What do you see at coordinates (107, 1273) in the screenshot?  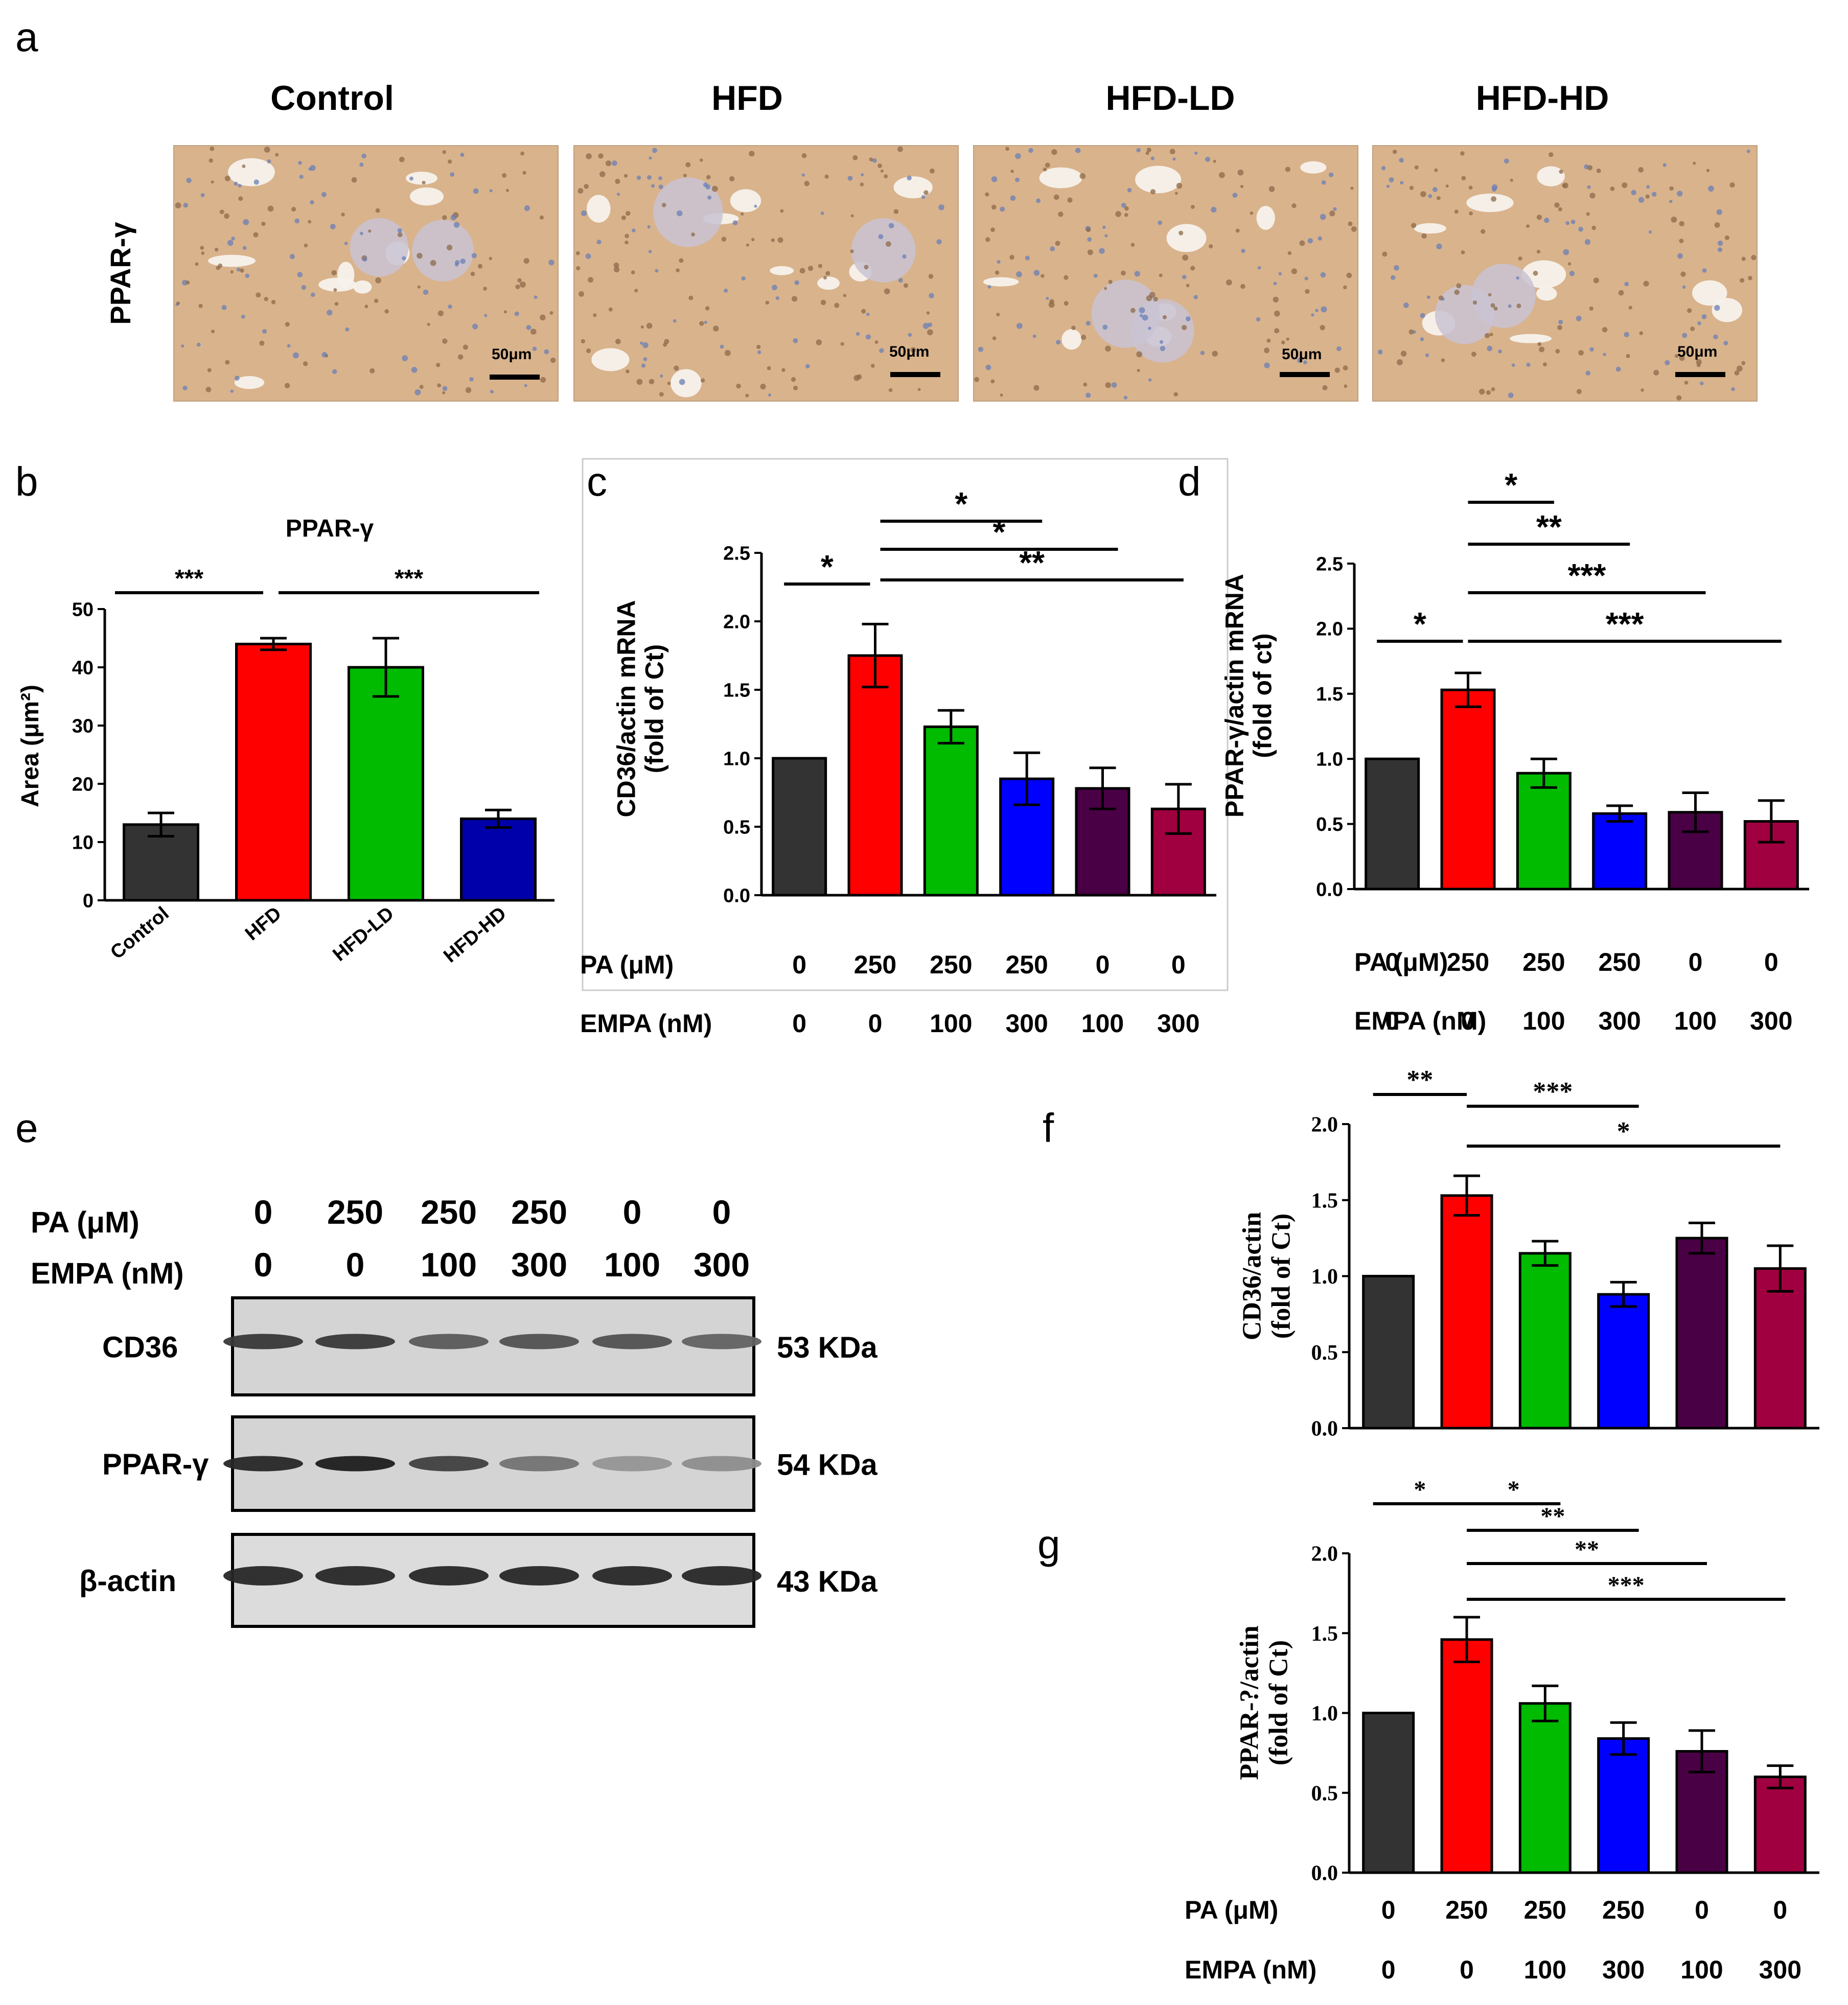 I see `empa-row-label: EMPA (nM)` at bounding box center [107, 1273].